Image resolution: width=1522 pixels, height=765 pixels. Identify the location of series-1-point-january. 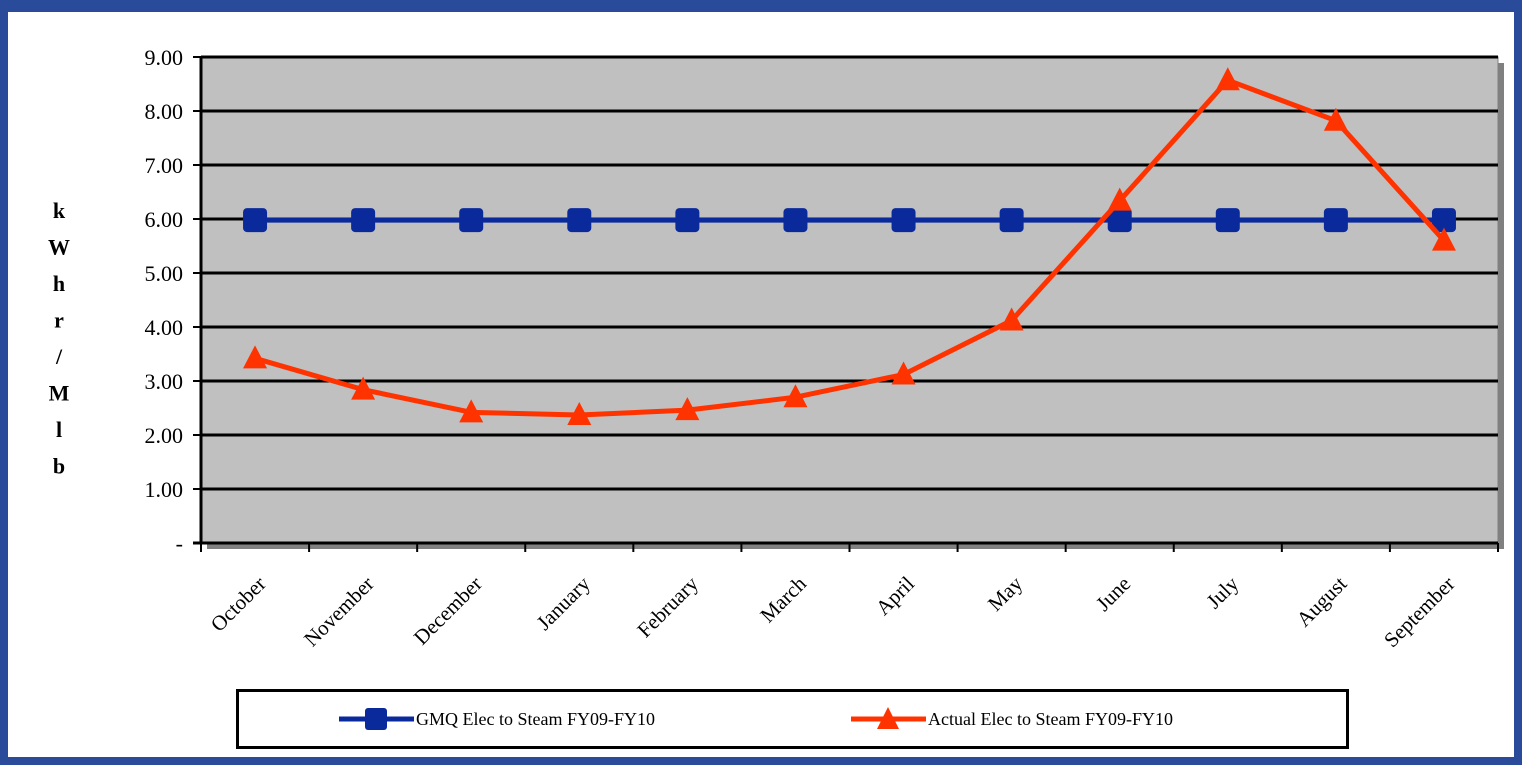
(579, 414).